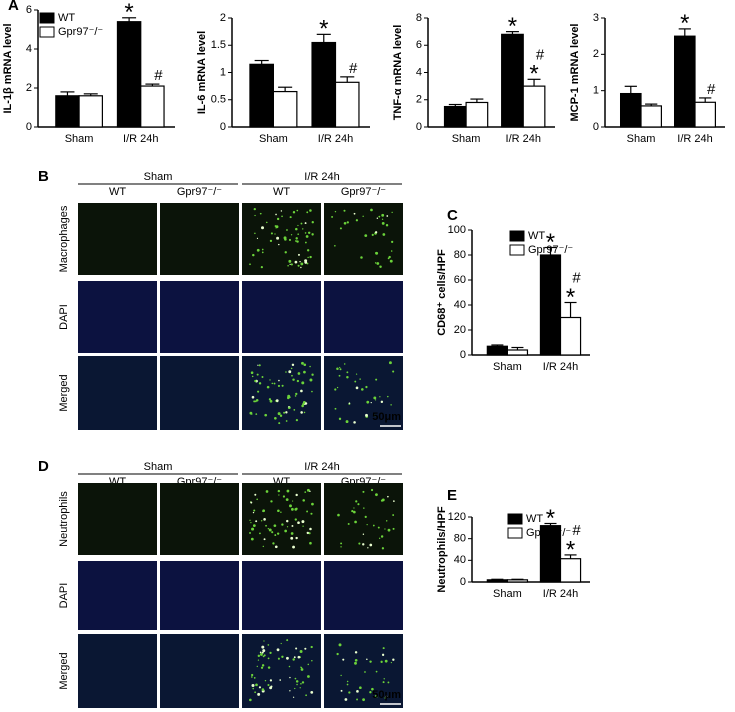 The image size is (735, 712). Describe the element at coordinates (218, 100) in the screenshot. I see `y-tick-label: 0.5` at that location.